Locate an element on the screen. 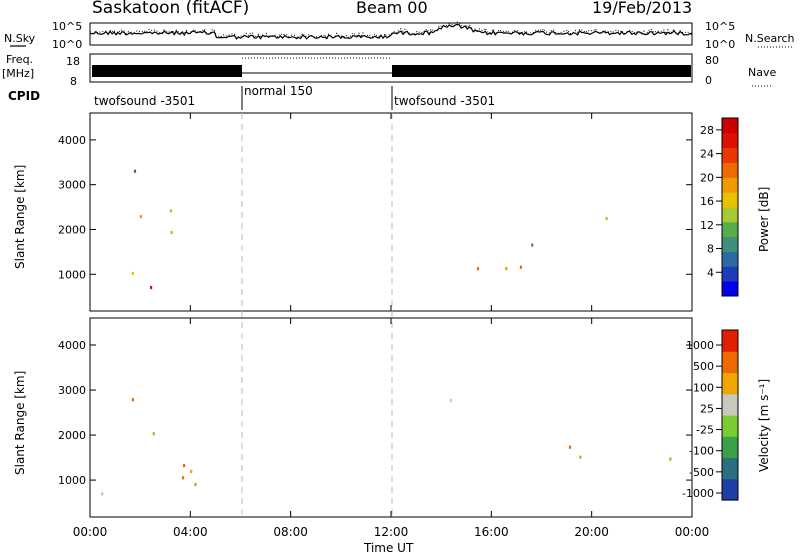 The image size is (800, 554). date-label: 19/Feb/2013 is located at coordinates (642, 8).